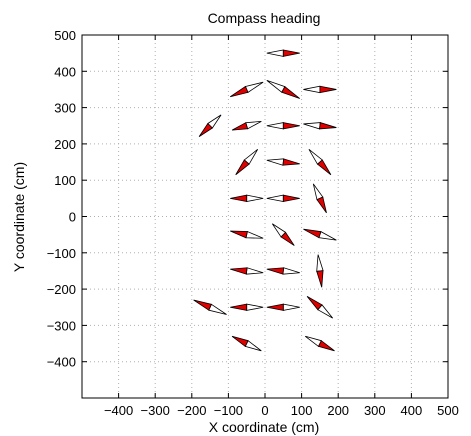  What do you see at coordinates (118, 410) in the screenshot?
I see `x-tick-label: −400` at bounding box center [118, 410].